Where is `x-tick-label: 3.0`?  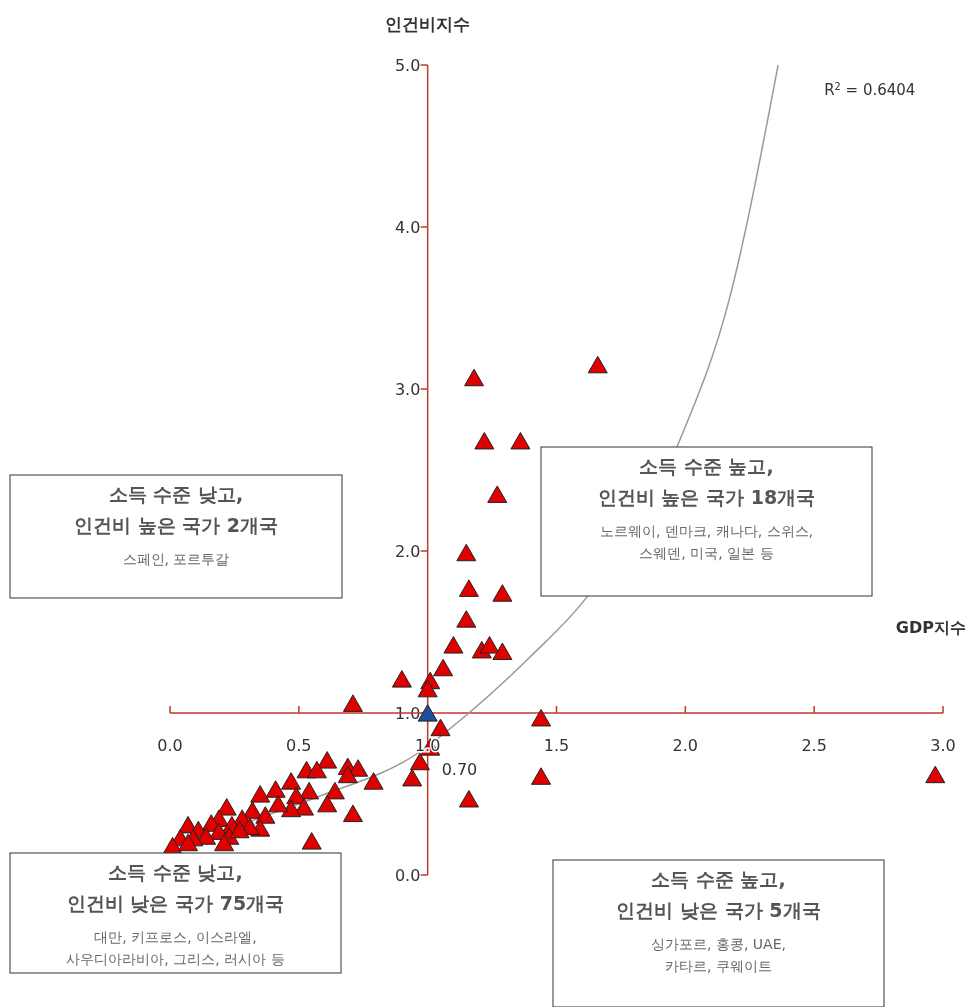 x-tick-label: 3.0 is located at coordinates (943, 745).